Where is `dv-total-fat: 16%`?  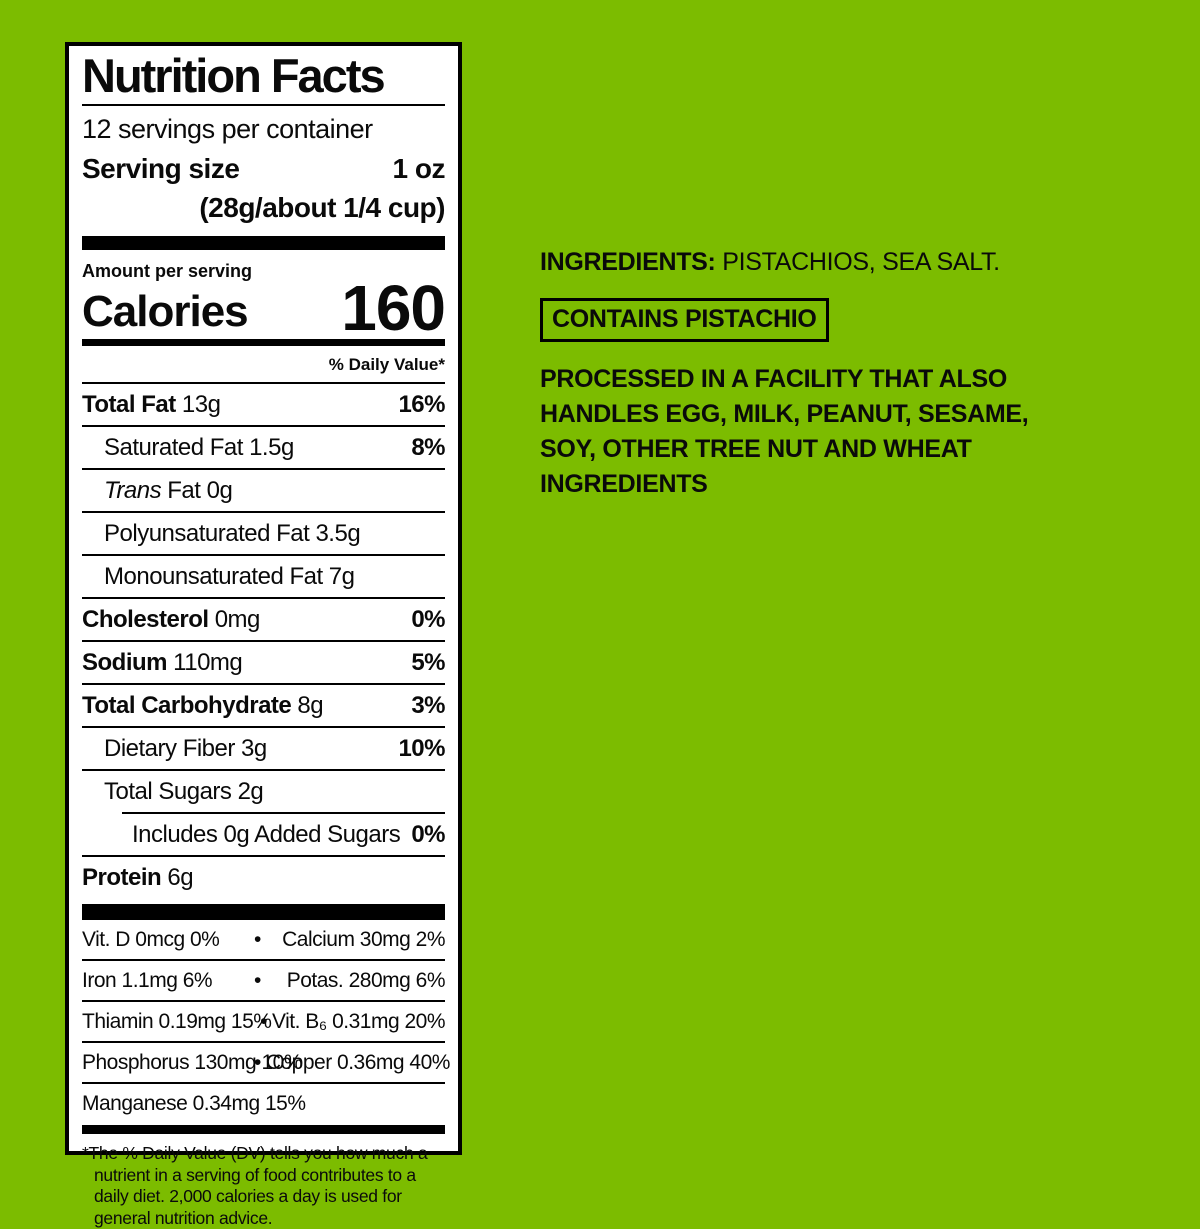
dv-total-fat: 16% is located at coordinates (421, 405).